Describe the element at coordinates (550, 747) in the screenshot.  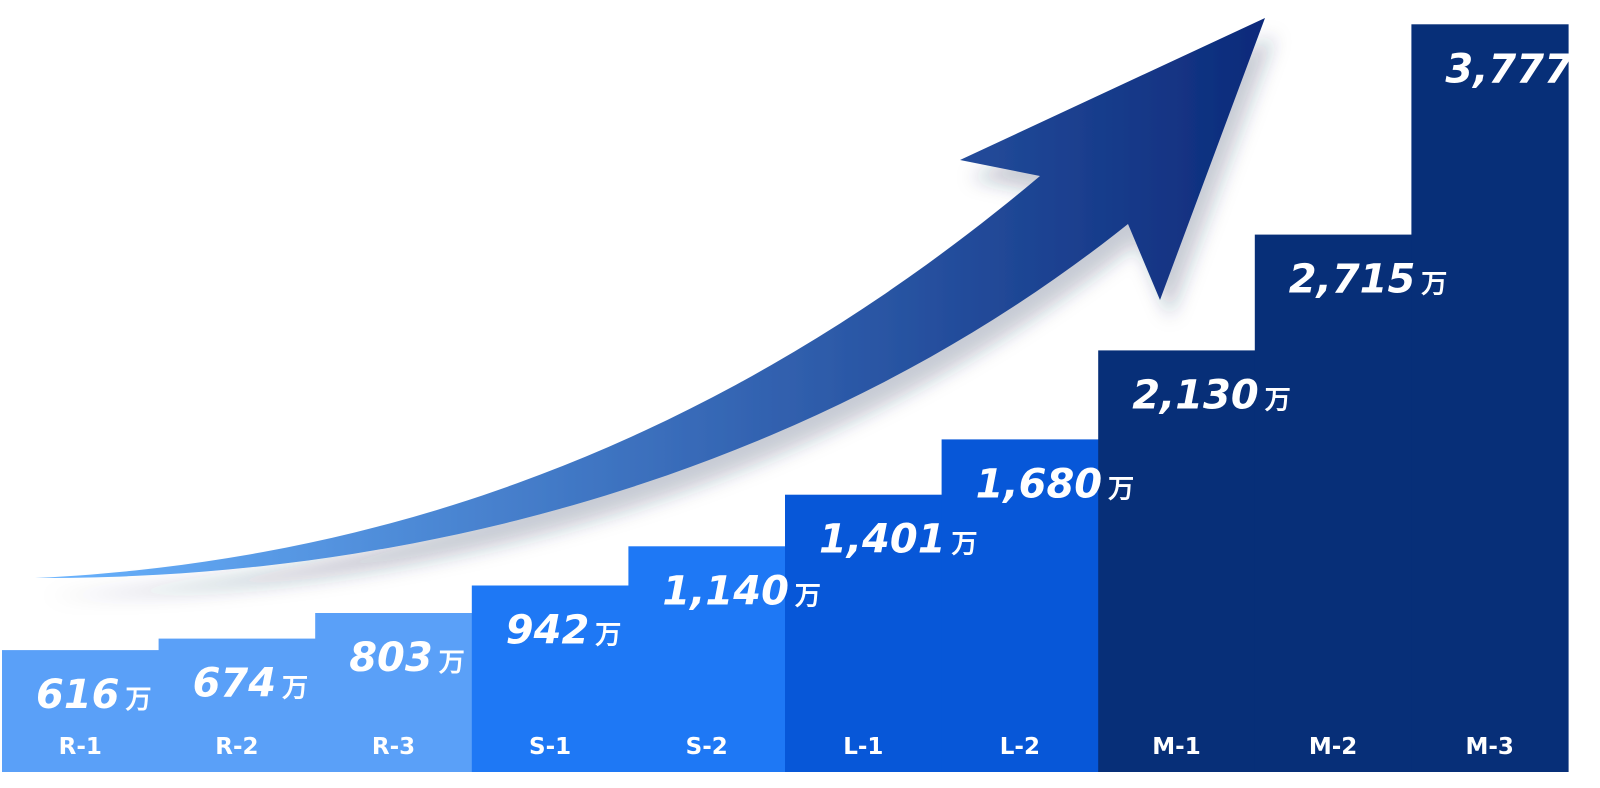
I see `category-label: S-1` at that location.